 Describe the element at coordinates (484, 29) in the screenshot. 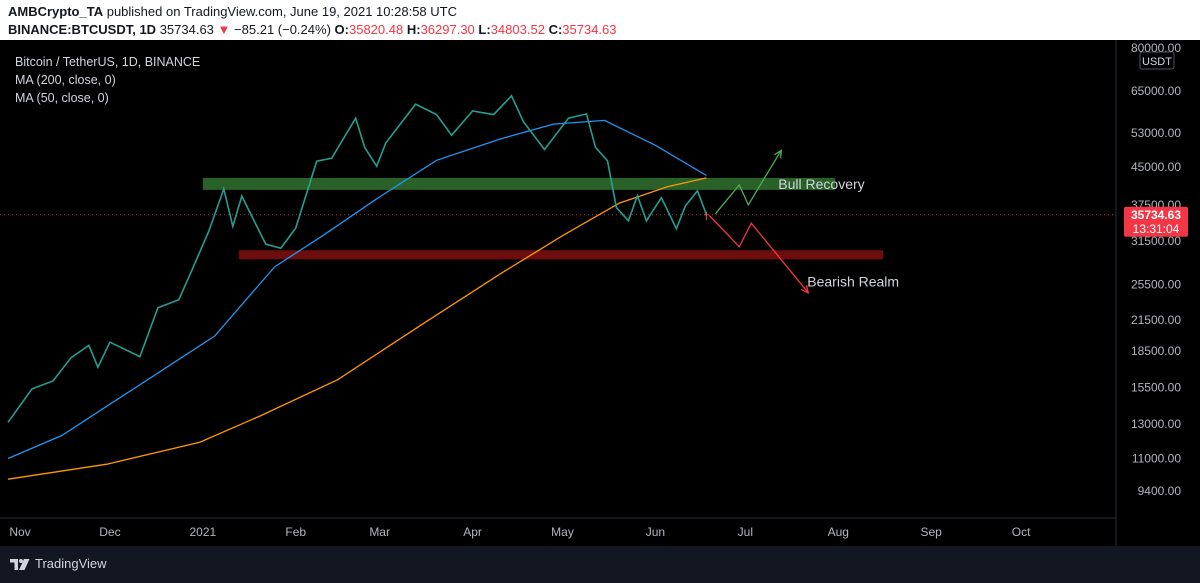

I see `low-label: L:` at that location.